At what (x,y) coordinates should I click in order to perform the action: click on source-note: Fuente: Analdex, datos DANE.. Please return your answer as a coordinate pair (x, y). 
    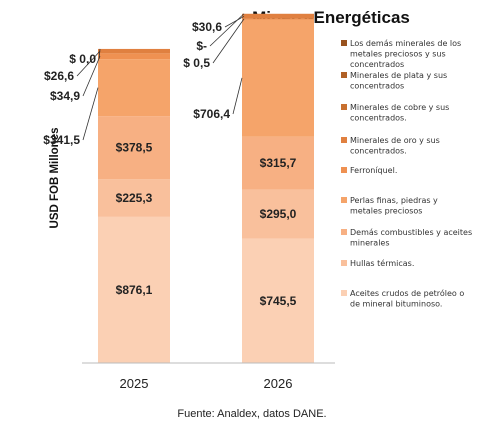
    Looking at the image, I should click on (251, 414).